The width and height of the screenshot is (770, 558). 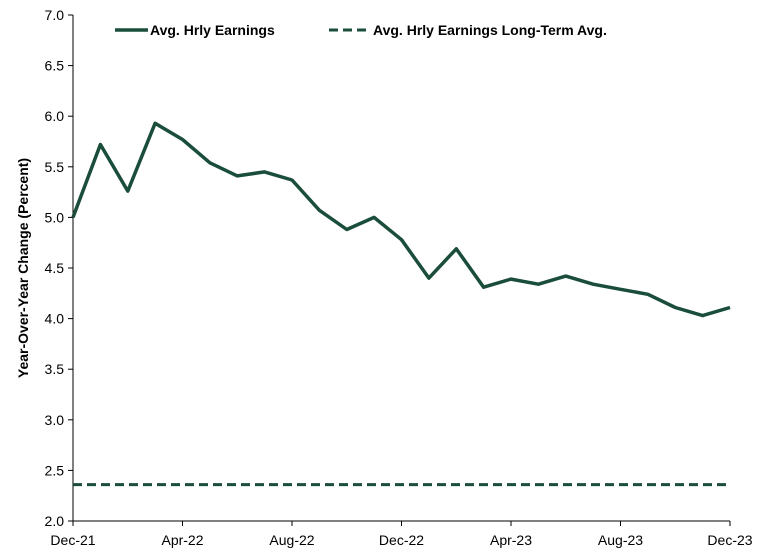 What do you see at coordinates (729, 540) in the screenshot?
I see `x-tick-label: Dec-23` at bounding box center [729, 540].